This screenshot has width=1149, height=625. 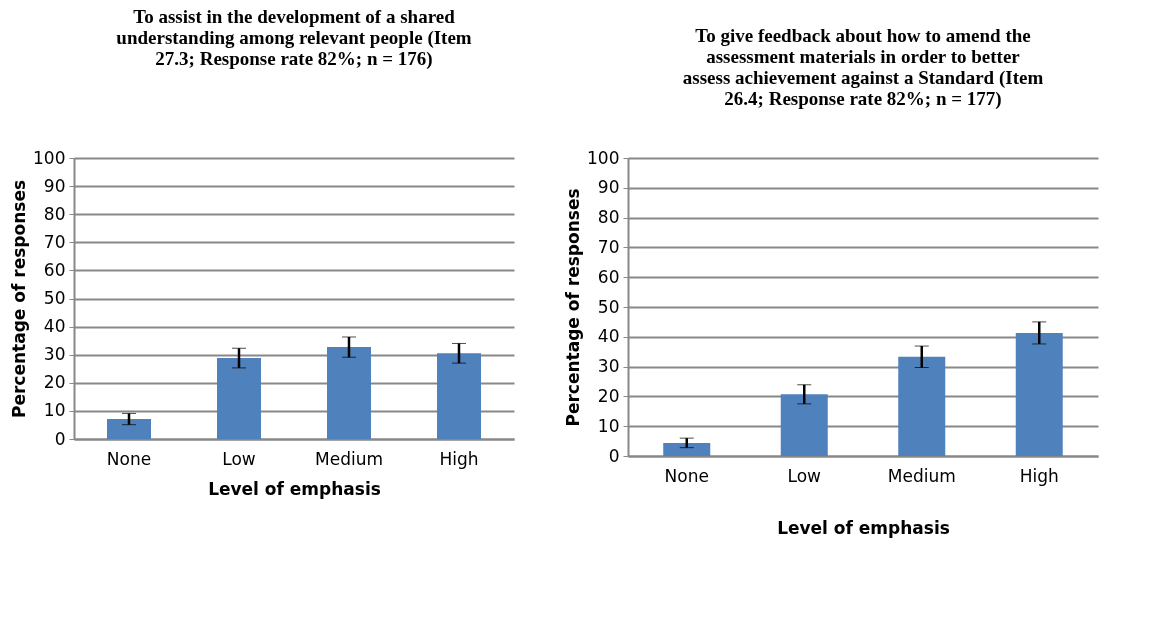 What do you see at coordinates (294, 38) in the screenshot?
I see `chart-title: To assist in the development of a shared understanding among relevant people (Item 27.3; Response rate 82%; n = 176)` at bounding box center [294, 38].